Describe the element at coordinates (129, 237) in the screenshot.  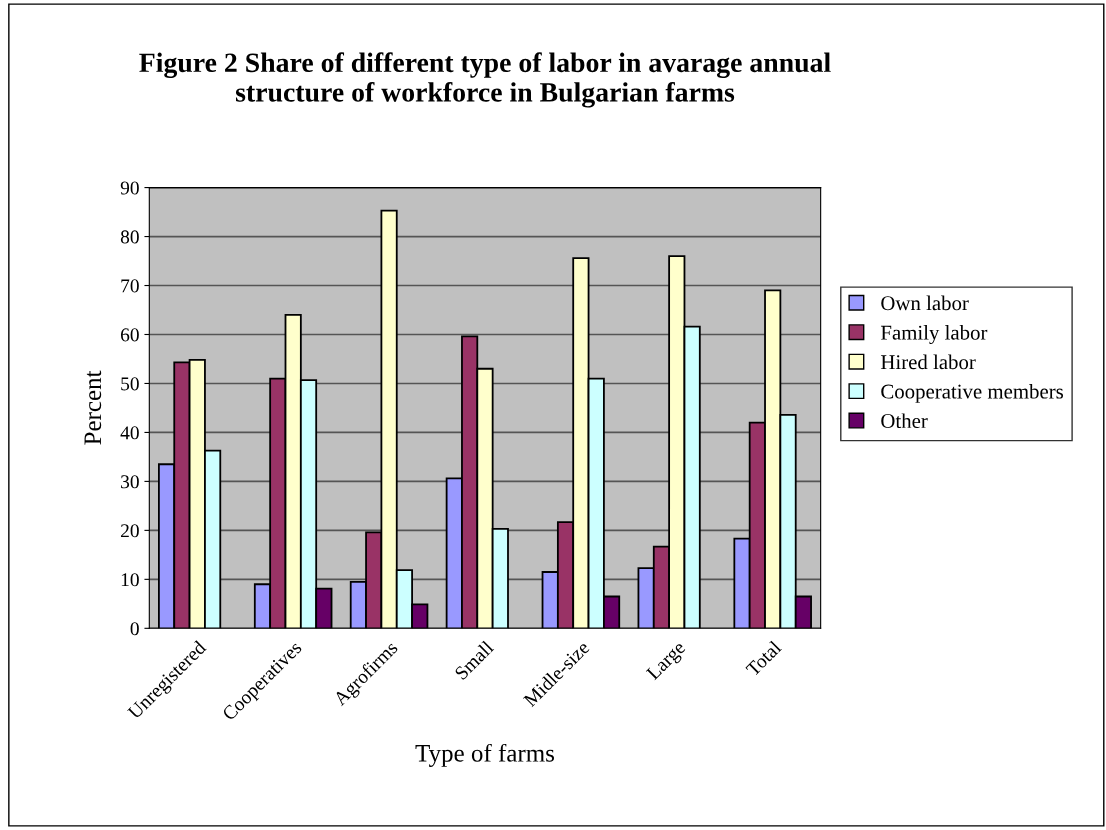
I see `y-tick-label: 80` at that location.